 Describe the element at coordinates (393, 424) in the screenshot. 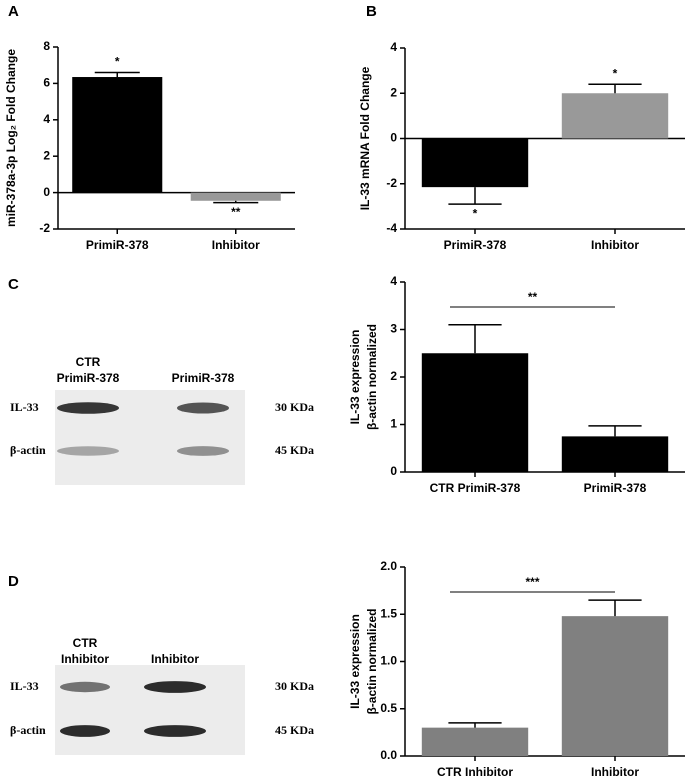

I see `y-tick-label: 1` at that location.